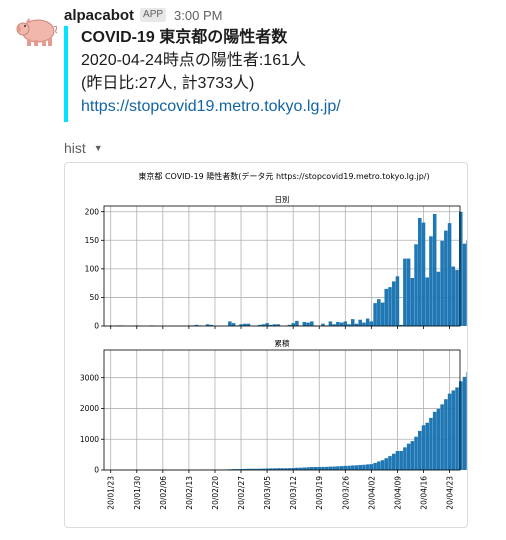  I want to click on attachment-positive-count: 2020-04-24時点の陽性者:161人, so click(193, 60).